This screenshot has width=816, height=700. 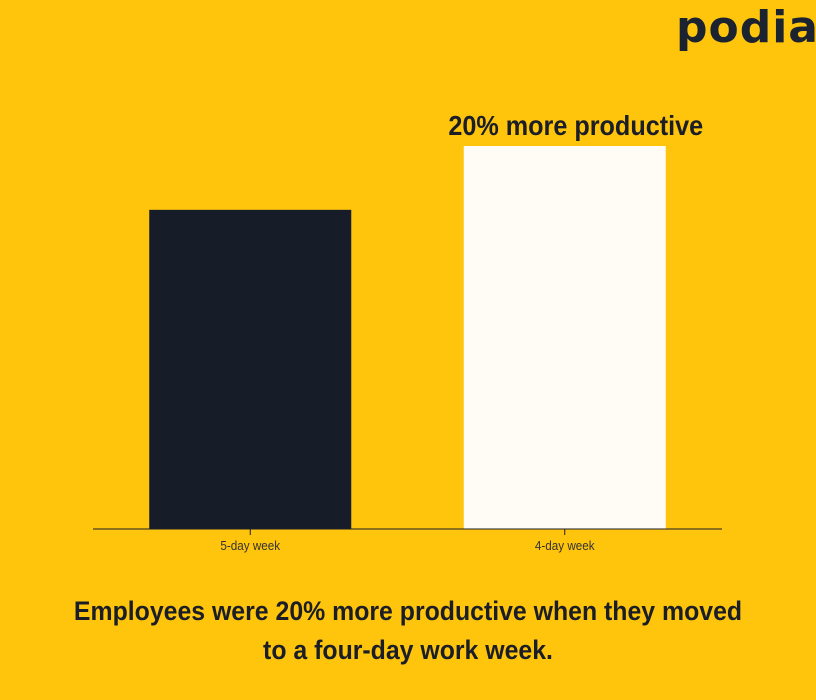 I want to click on x-ticks-group: 5-day week 4-day week, so click(x=407, y=541).